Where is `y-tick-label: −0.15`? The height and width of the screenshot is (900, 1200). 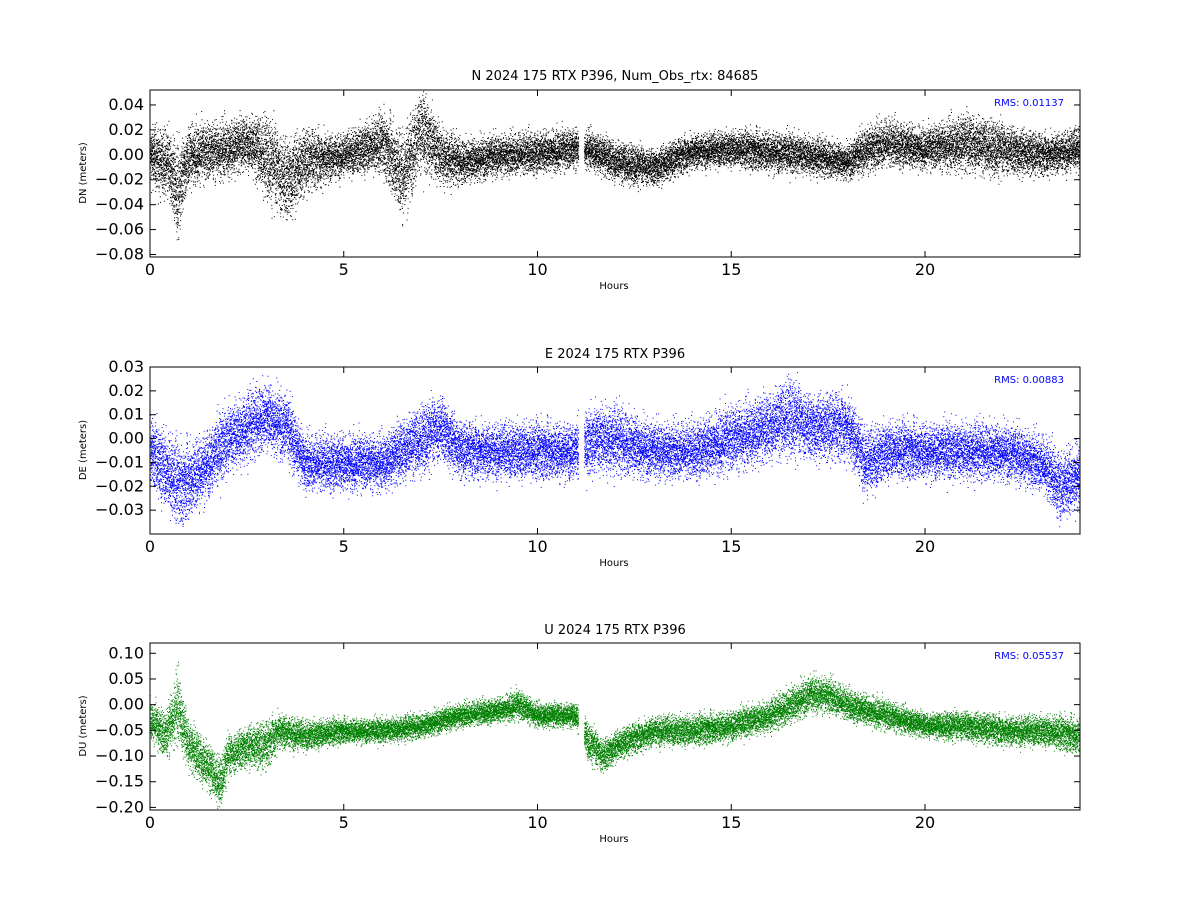 y-tick-label: −0.15 is located at coordinates (119, 781).